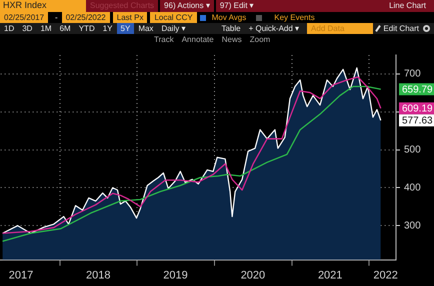  Describe the element at coordinates (407, 6) in the screenshot. I see `text: Line Chart` at that location.